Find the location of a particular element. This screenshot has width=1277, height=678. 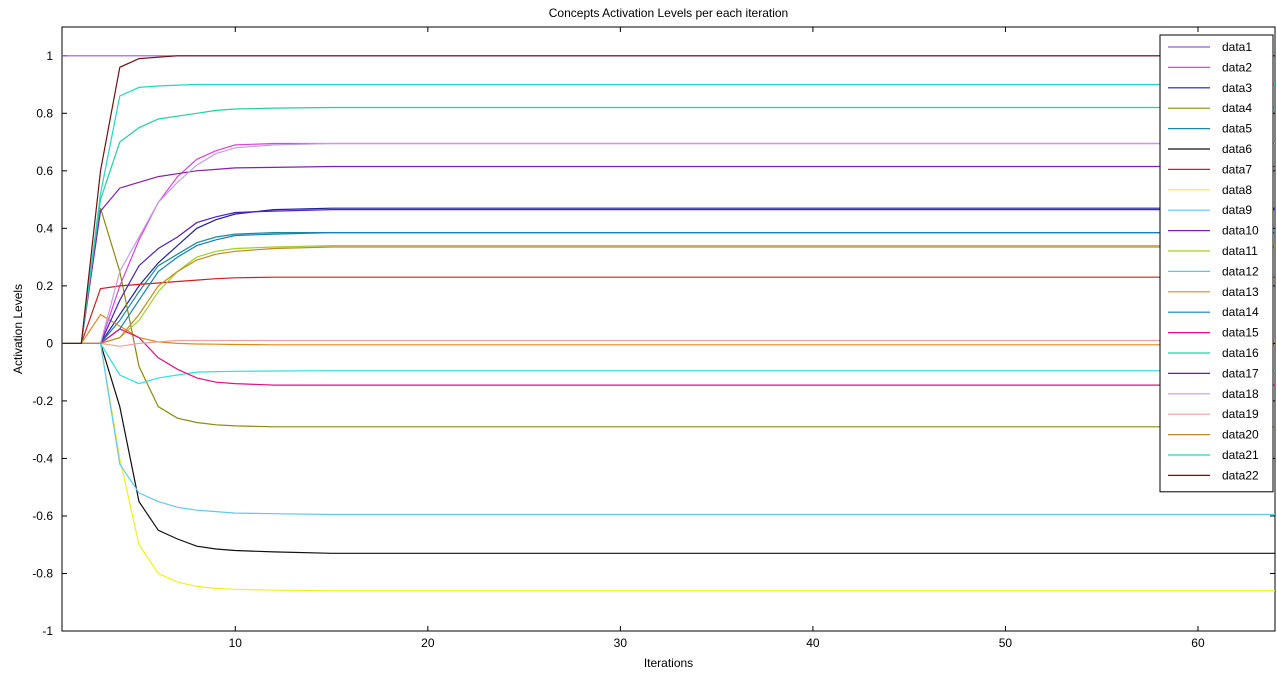

legend-box is located at coordinates (1216, 263).